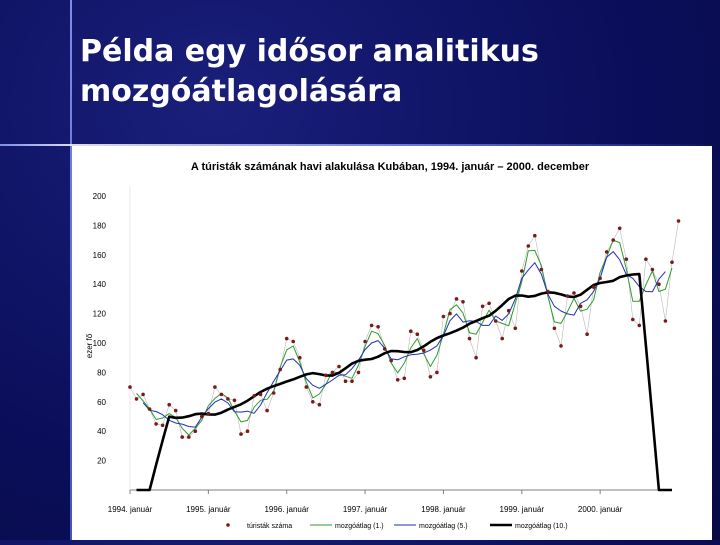  I want to click on y-tick-label: 100, so click(100, 343).